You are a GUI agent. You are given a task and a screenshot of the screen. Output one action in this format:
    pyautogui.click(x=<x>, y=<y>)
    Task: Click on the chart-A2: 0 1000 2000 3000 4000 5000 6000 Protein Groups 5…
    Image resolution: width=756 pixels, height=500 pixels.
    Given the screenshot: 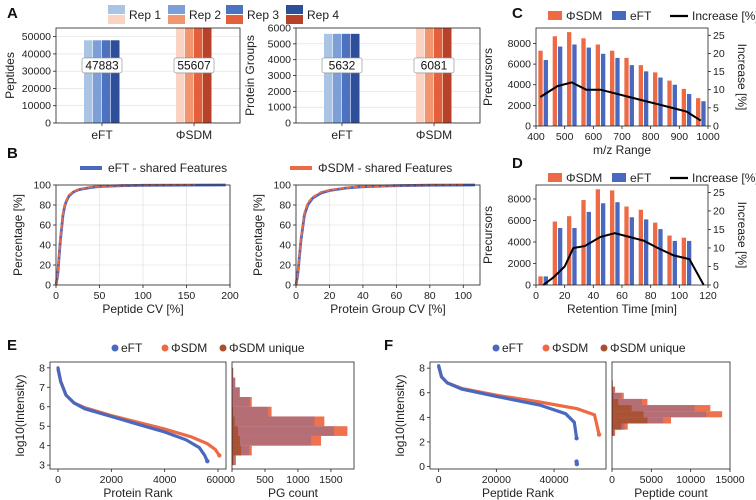 What is the action you would take?
    pyautogui.click(x=362, y=82)
    